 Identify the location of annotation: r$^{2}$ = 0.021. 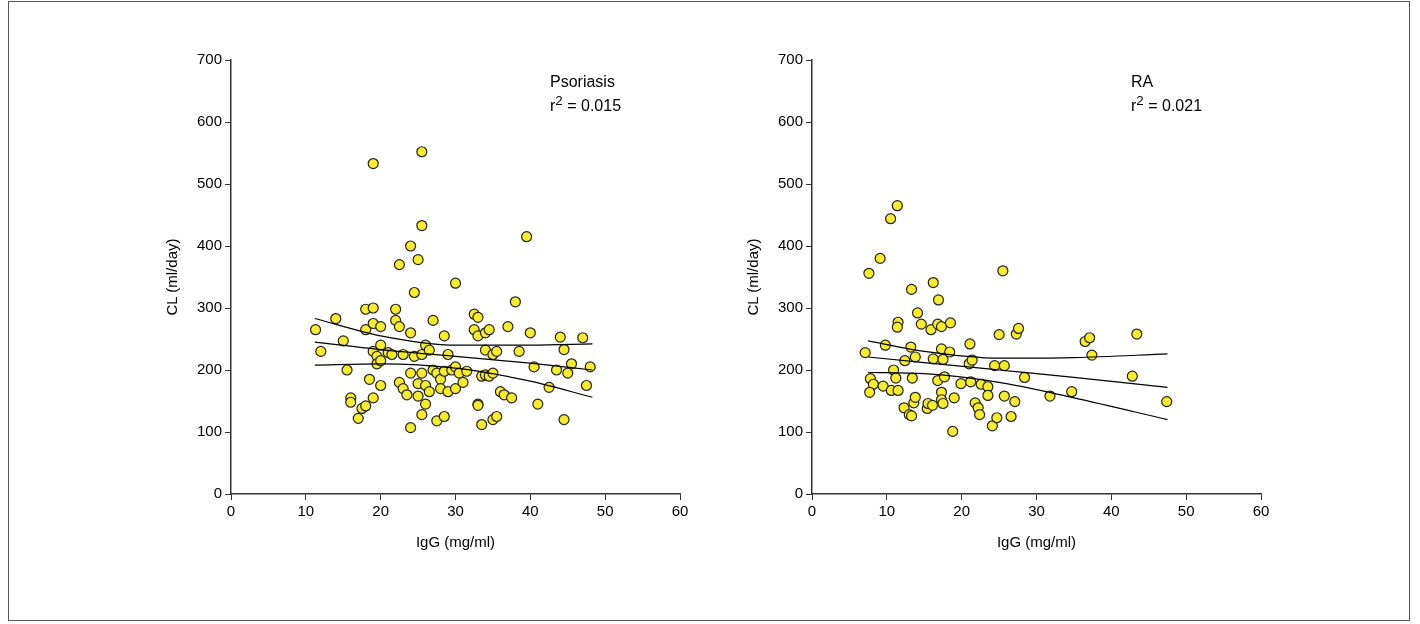
(1167, 104).